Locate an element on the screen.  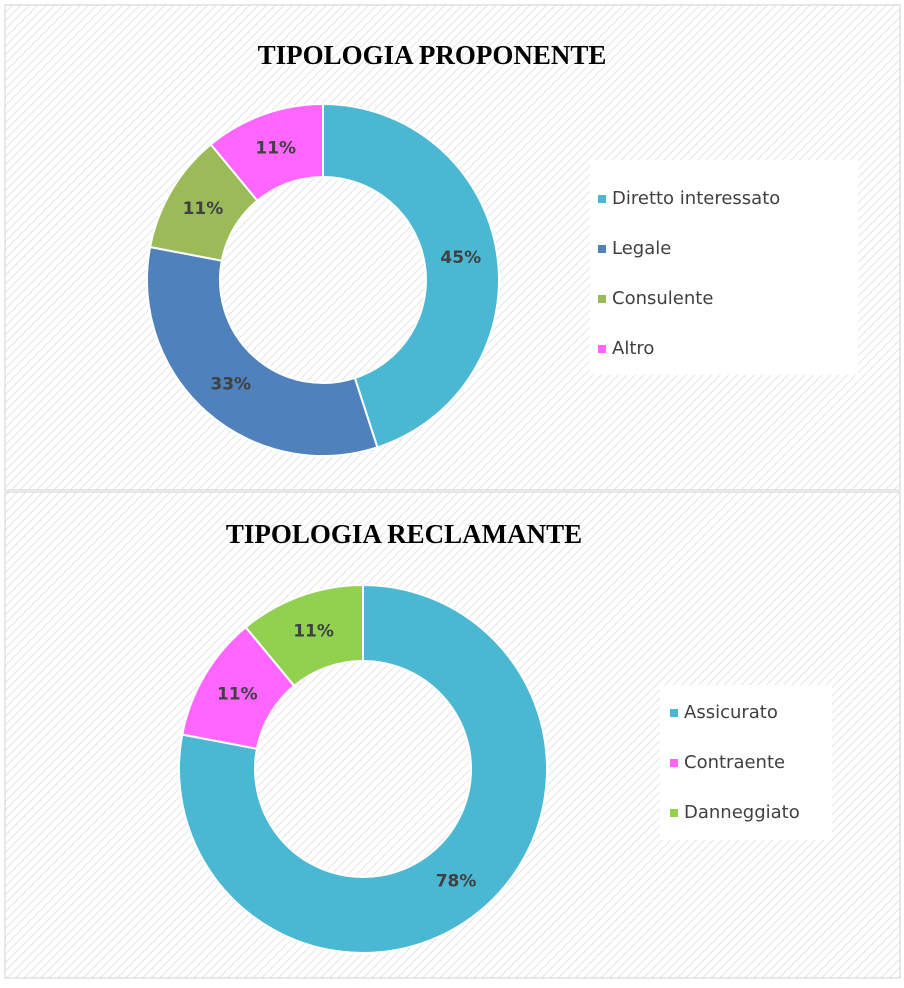
legend-label: Danneggiato is located at coordinates (742, 812).